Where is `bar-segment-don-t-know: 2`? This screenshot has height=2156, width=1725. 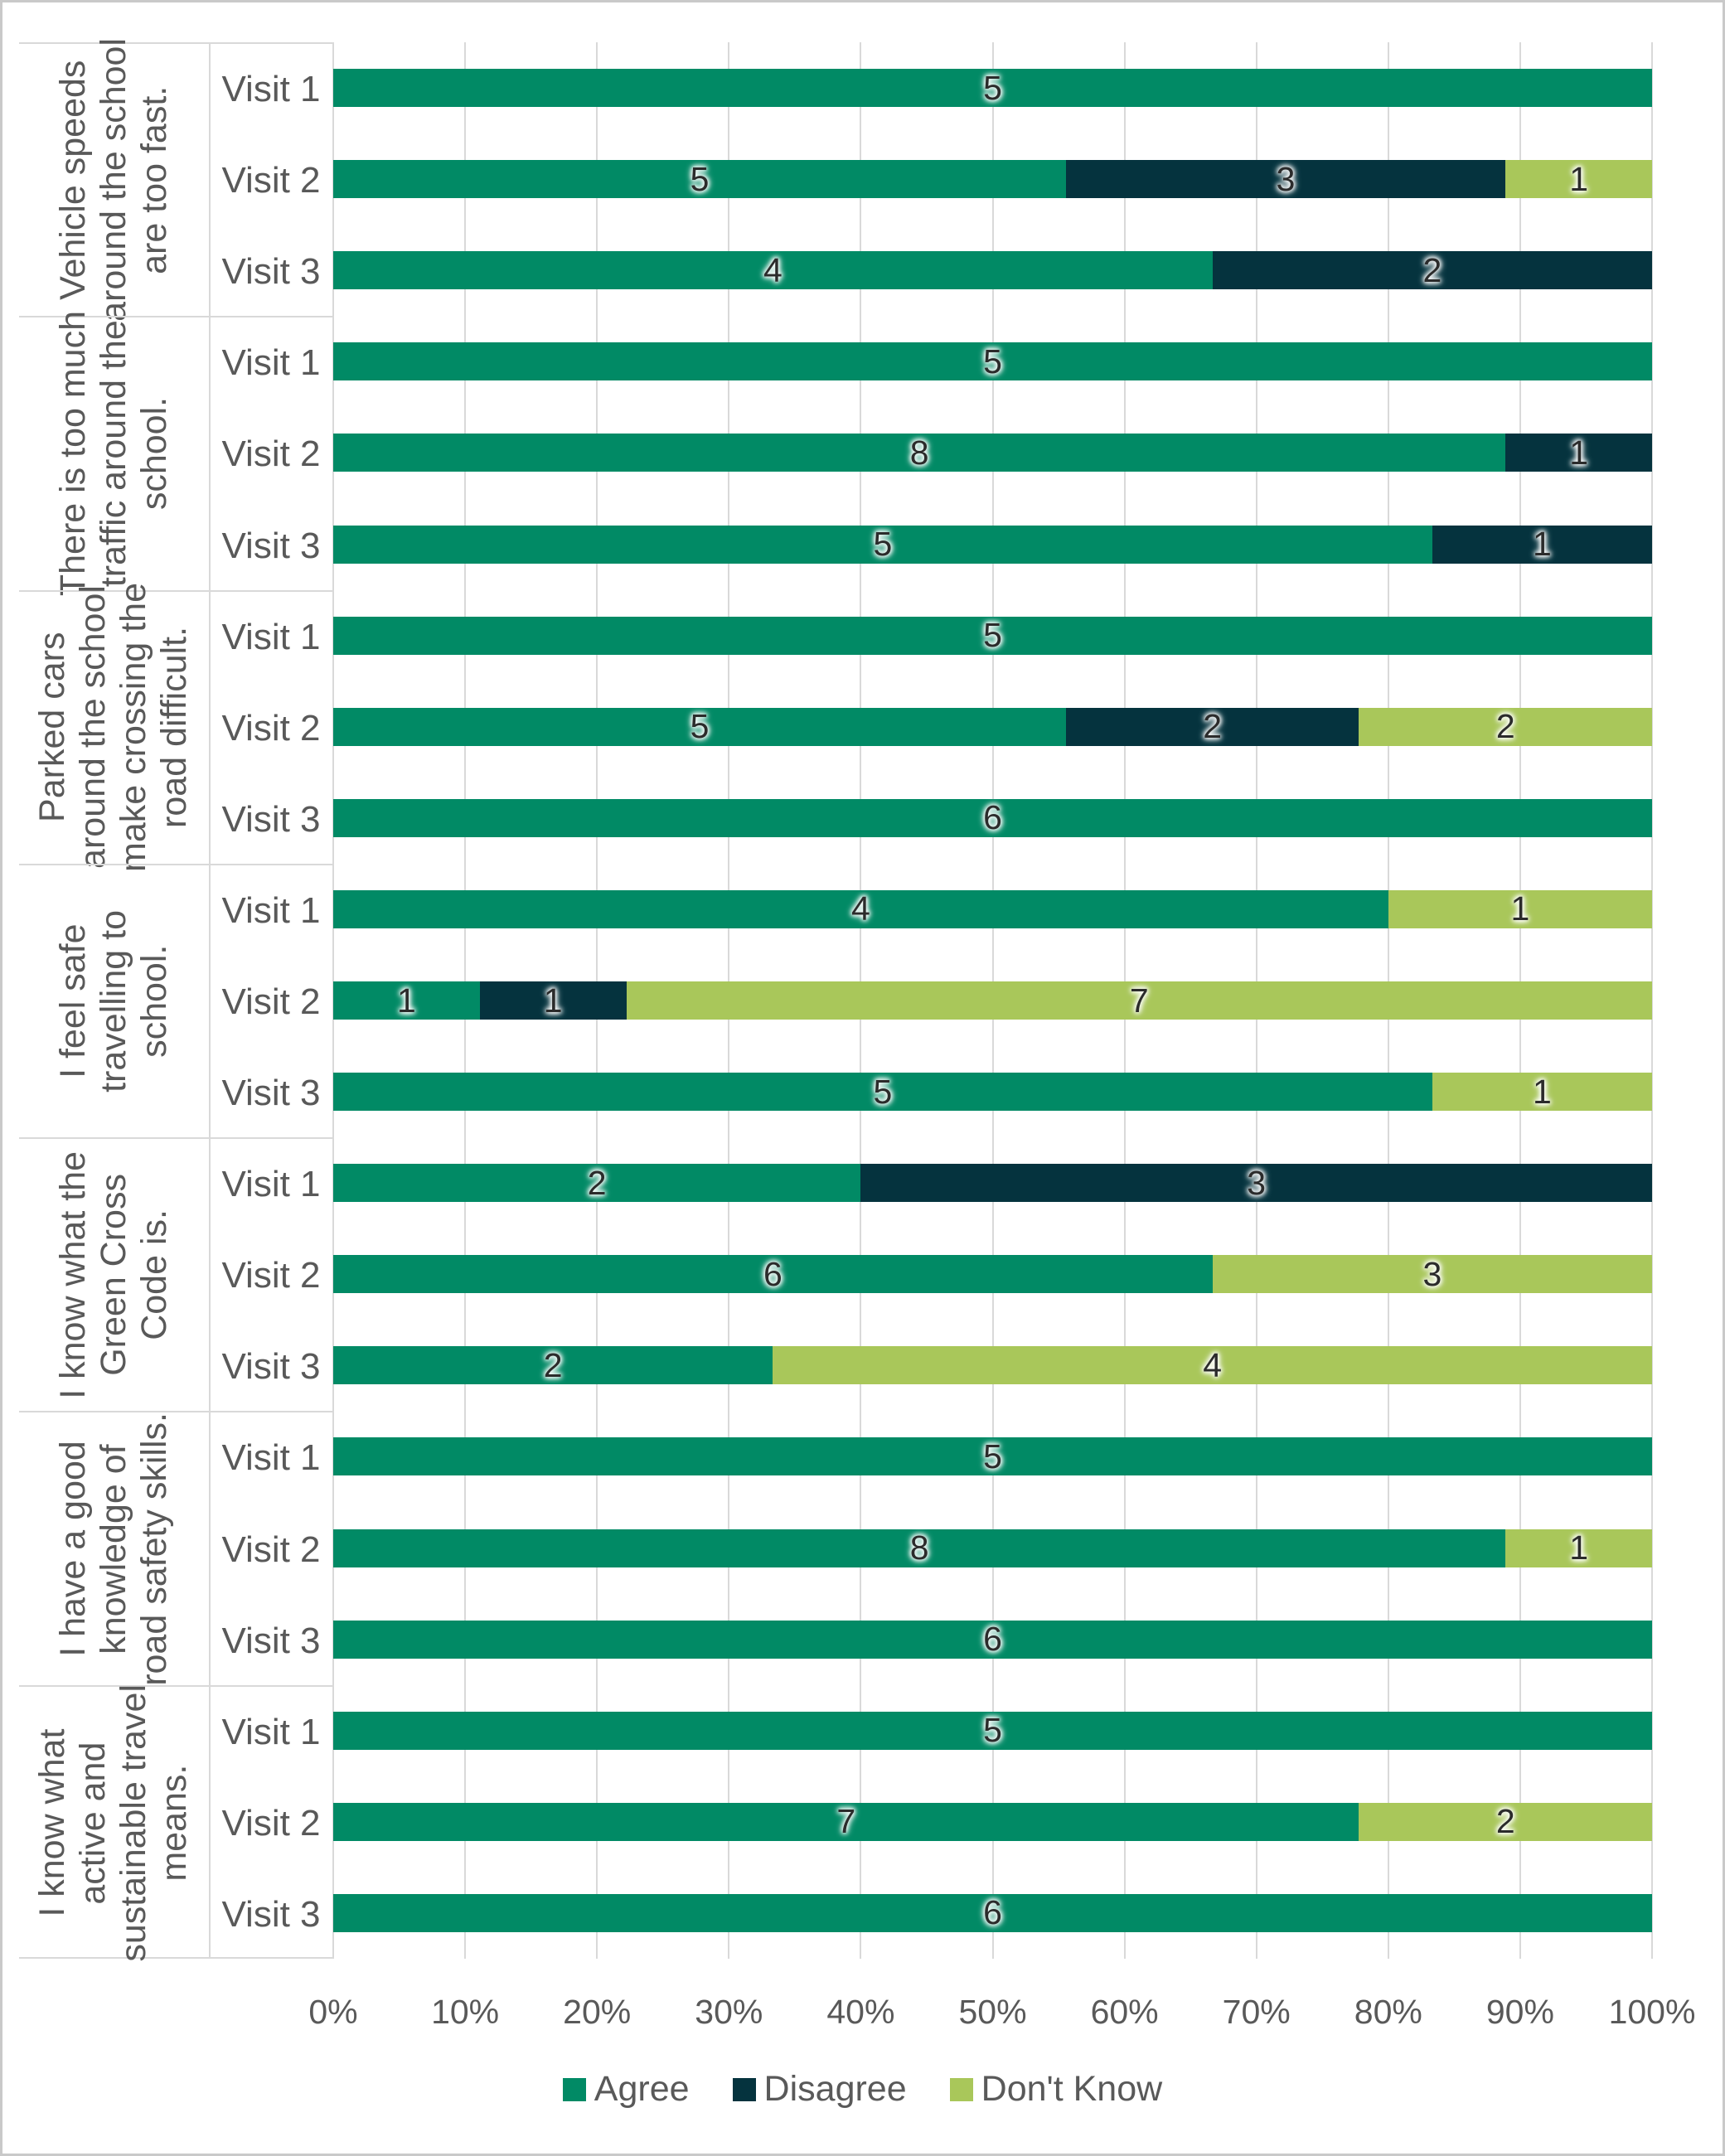 bar-segment-don-t-know: 2 is located at coordinates (1505, 726).